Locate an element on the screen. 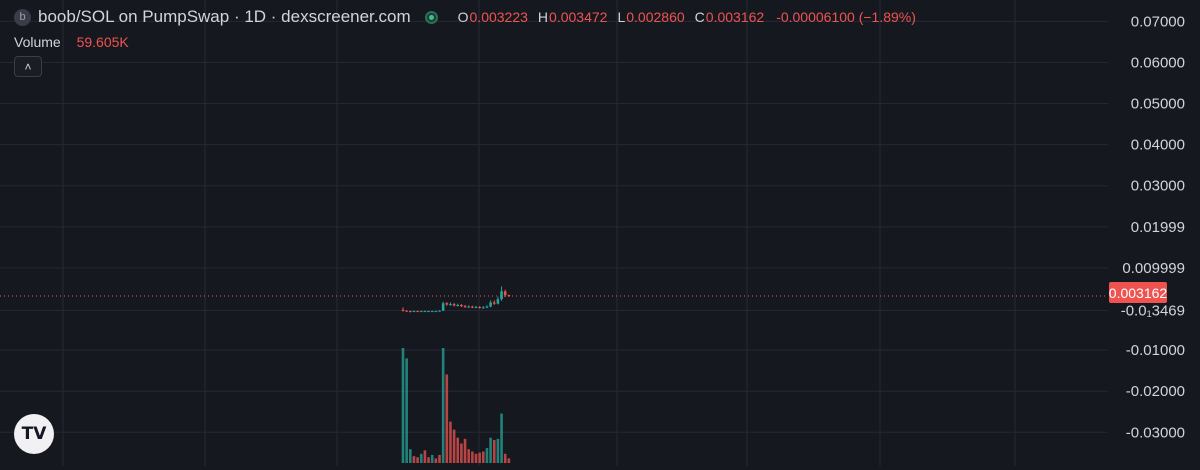 Image resolution: width=1200 pixels, height=470 pixels. y-axis-tick-label: 0.009999 is located at coordinates (1153, 268).